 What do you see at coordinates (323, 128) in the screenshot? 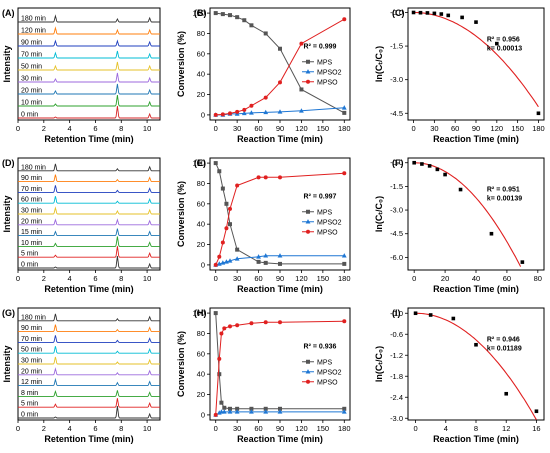
I see `x-tick-label: 150` at bounding box center [323, 128].